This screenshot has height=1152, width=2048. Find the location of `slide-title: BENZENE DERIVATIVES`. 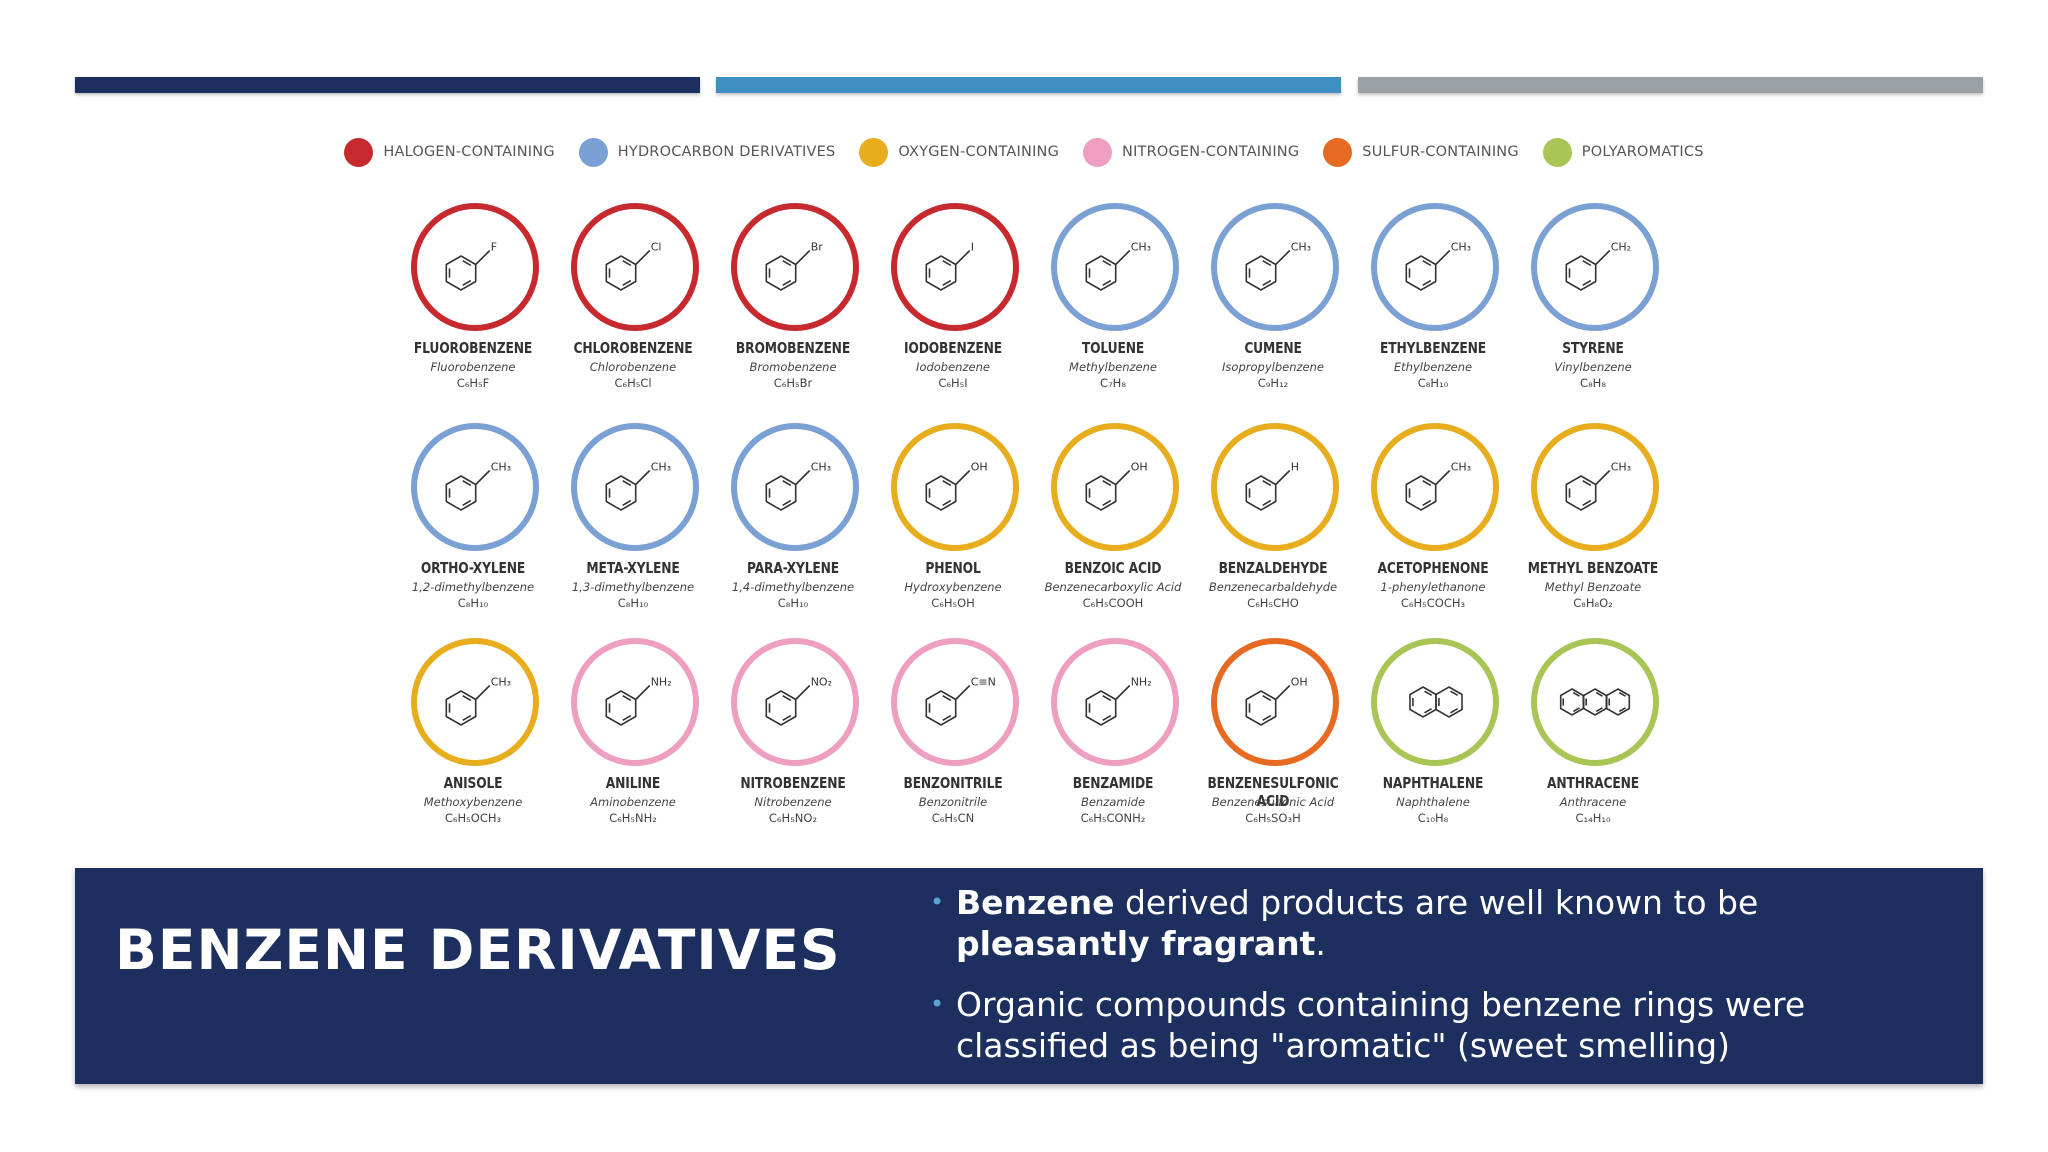

slide-title: BENZENE DERIVATIVES is located at coordinates (478, 950).